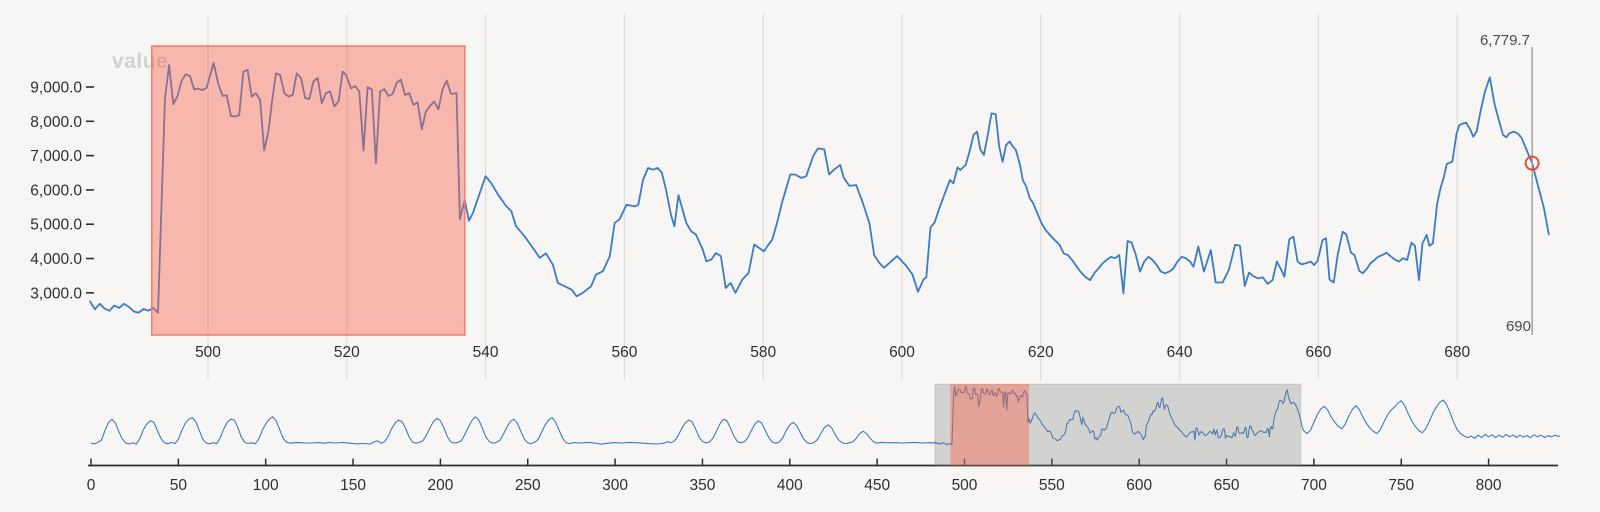 The image size is (1600, 512). What do you see at coordinates (440, 485) in the screenshot?
I see `navigator-tick-label: 200` at bounding box center [440, 485].